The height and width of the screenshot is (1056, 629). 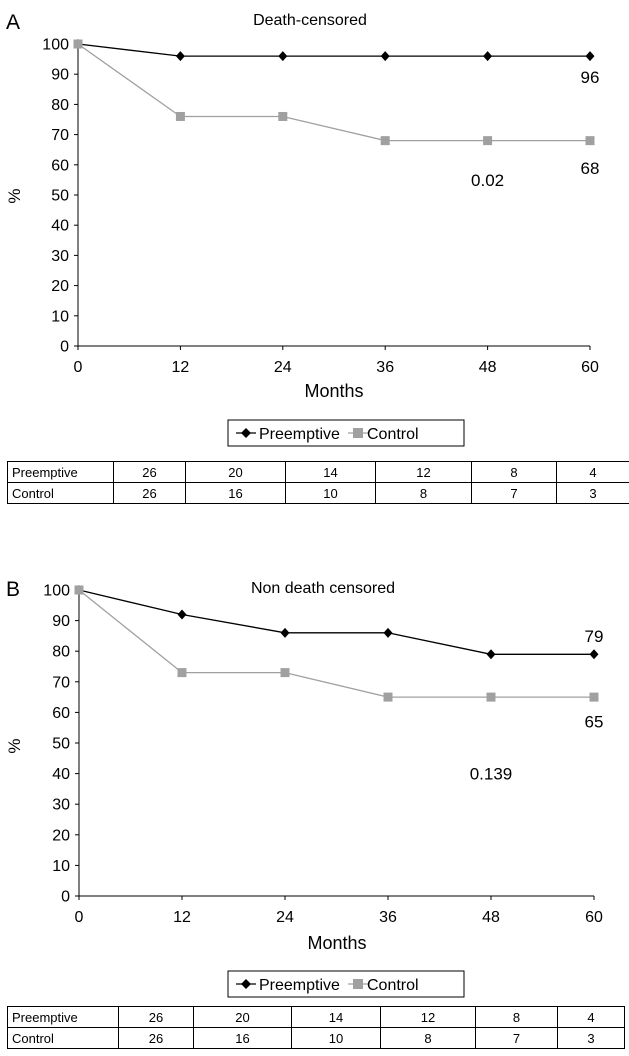 I want to click on legend-b: Preemptive Control, so click(x=346, y=984).